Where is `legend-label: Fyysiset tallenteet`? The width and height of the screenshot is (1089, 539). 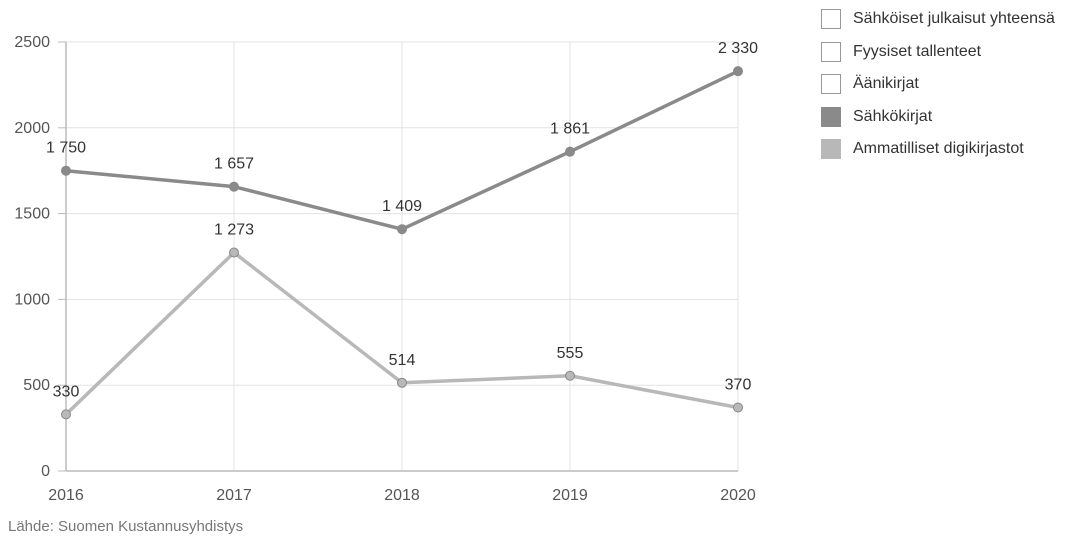 legend-label: Fyysiset tallenteet is located at coordinates (917, 51).